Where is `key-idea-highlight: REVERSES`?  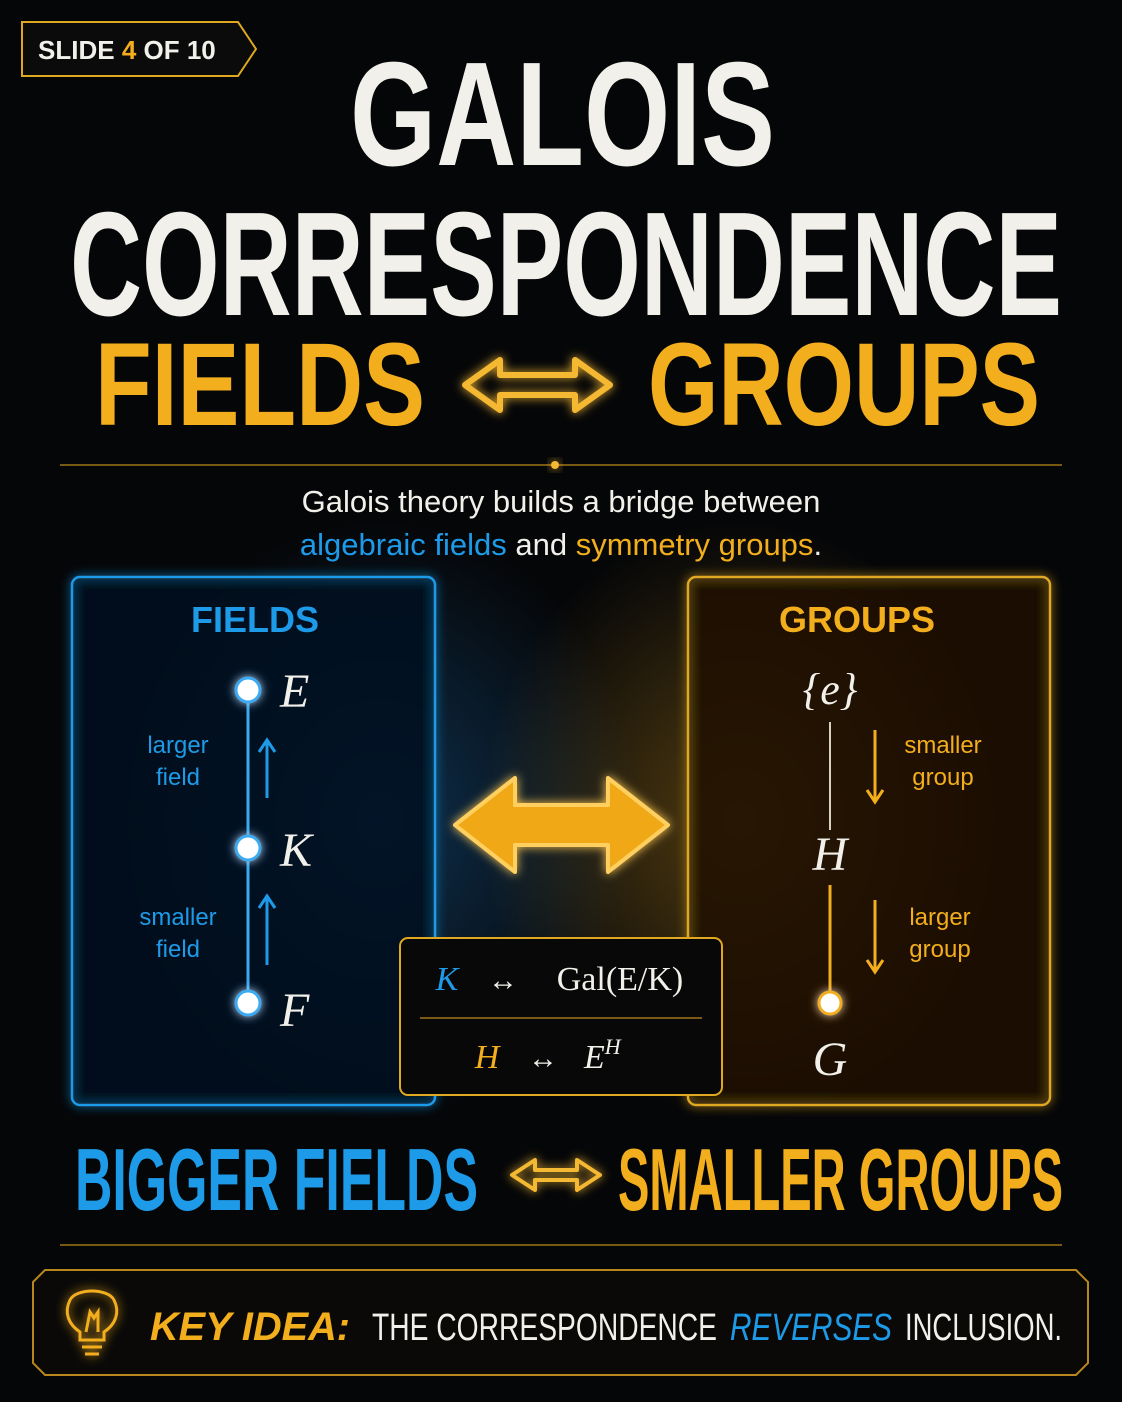
key-idea-highlight: REVERSES is located at coordinates (811, 1328).